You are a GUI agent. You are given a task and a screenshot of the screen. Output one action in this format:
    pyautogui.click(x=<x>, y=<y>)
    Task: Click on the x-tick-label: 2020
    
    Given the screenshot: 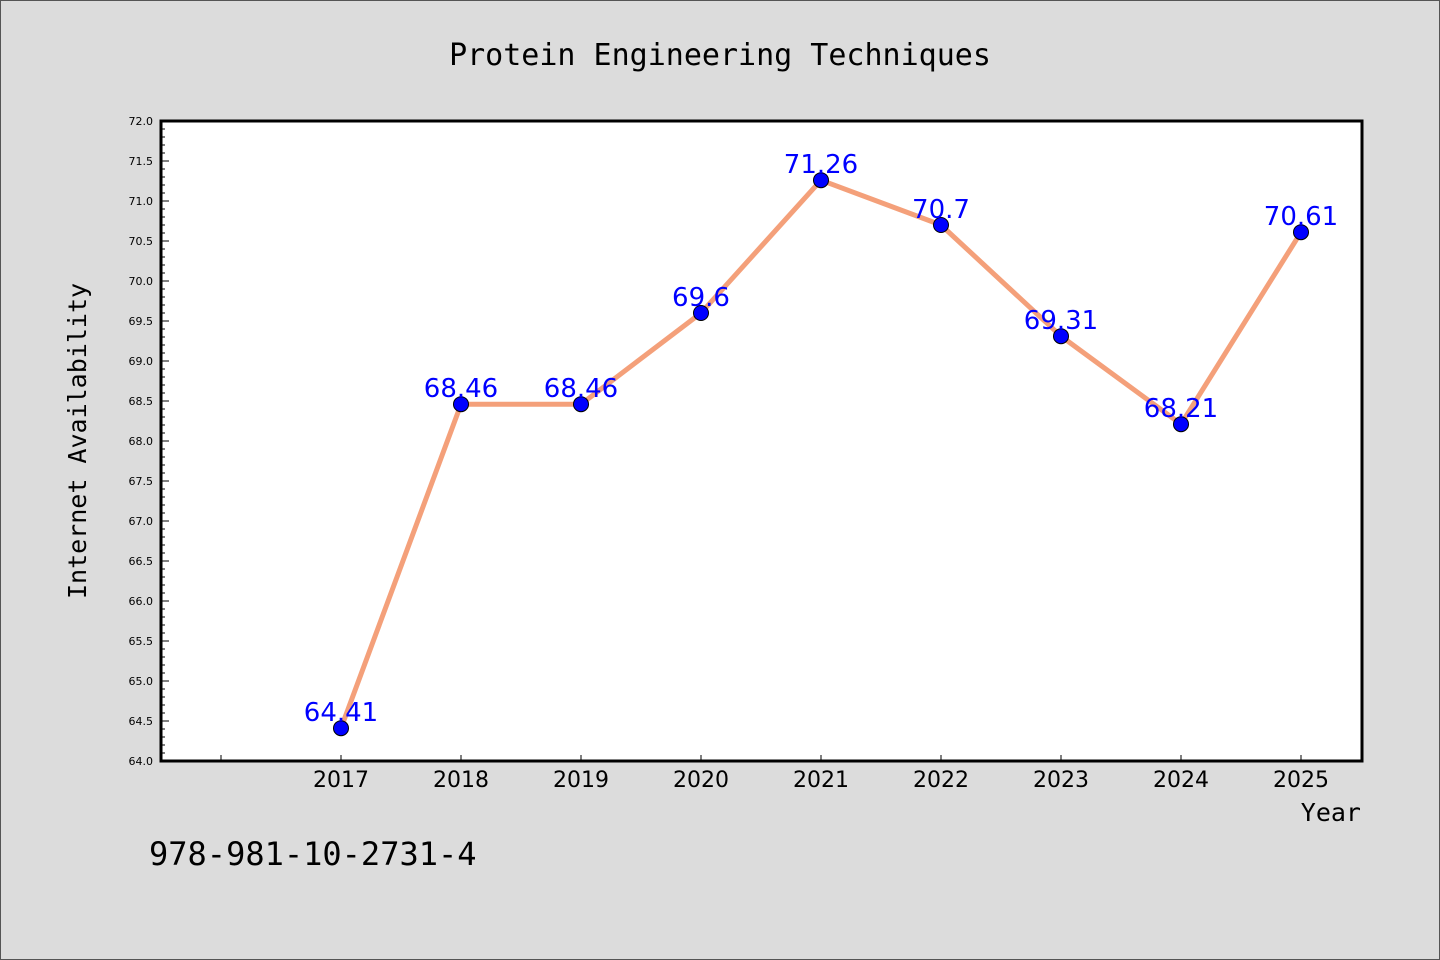 What is the action you would take?
    pyautogui.click(x=701, y=780)
    